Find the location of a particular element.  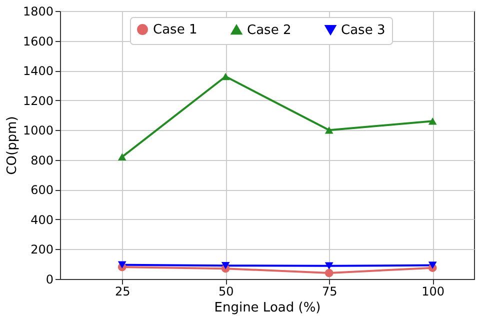

y-tick-label: 1400 is located at coordinates (38, 71).